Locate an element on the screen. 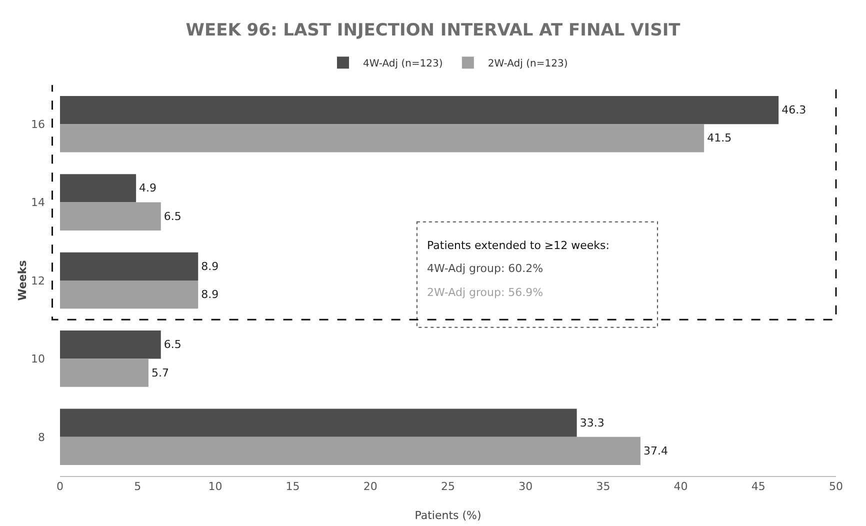 The width and height of the screenshot is (866, 526). y-tick-label: 12 is located at coordinates (38, 281).